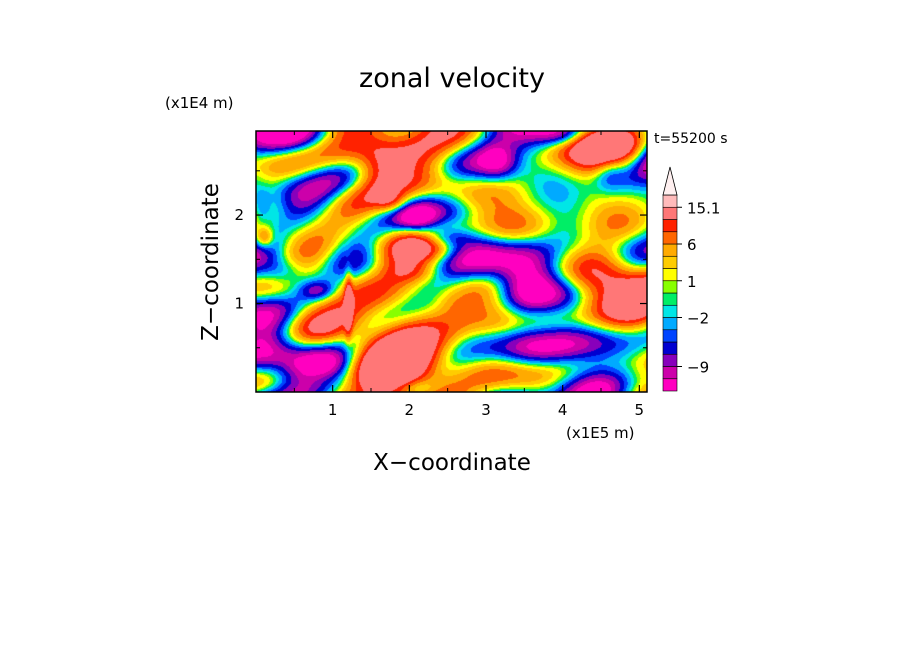 This screenshot has height=654, width=904. I want to click on x-tick-label: 3, so click(486, 410).